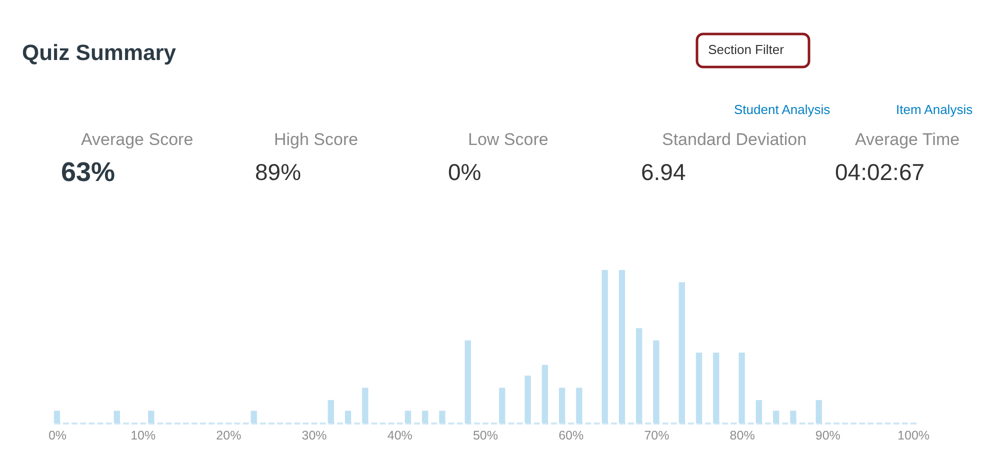 This screenshot has height=457, width=999. I want to click on text: 0%, so click(465, 172).